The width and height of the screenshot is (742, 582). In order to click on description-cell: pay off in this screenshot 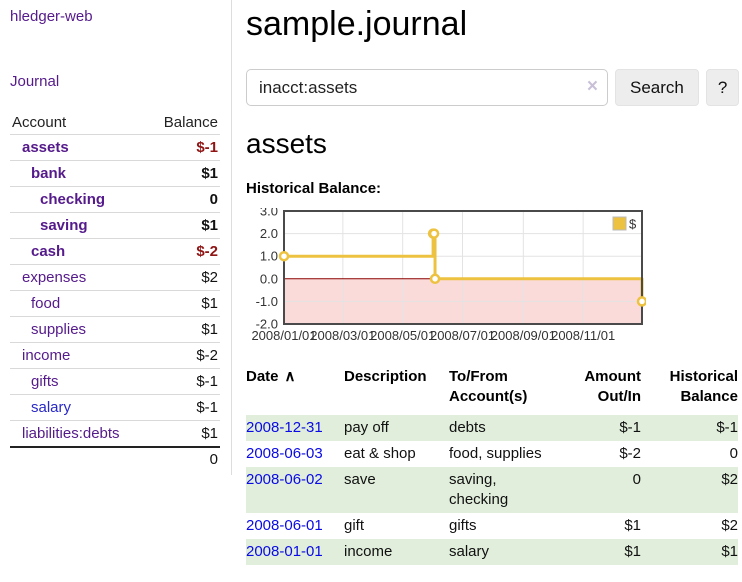, I will do `click(366, 427)`.